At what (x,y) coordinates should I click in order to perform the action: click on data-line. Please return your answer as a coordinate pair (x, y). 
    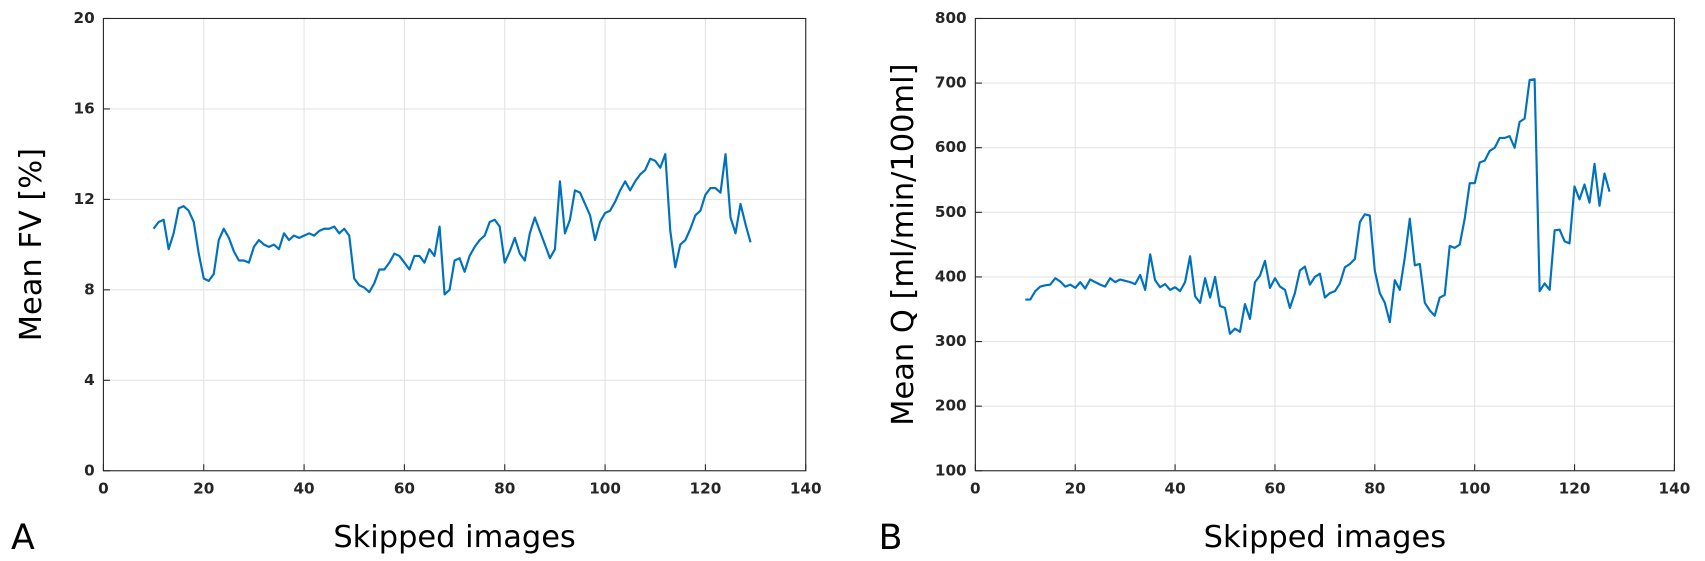
    Looking at the image, I should click on (452, 224).